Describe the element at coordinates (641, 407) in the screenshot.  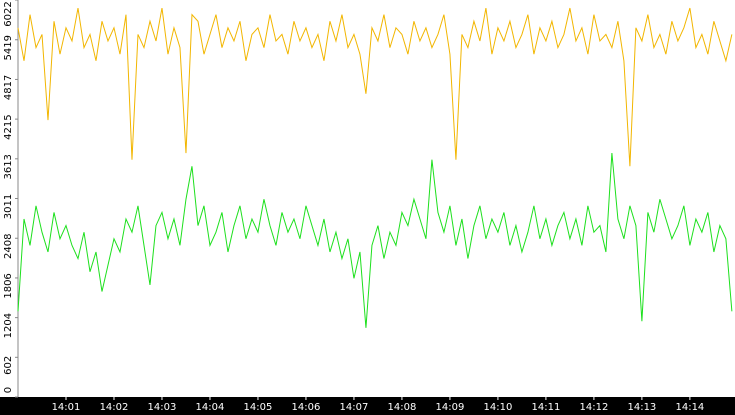
I see `x-tick-label: 14:13` at that location.